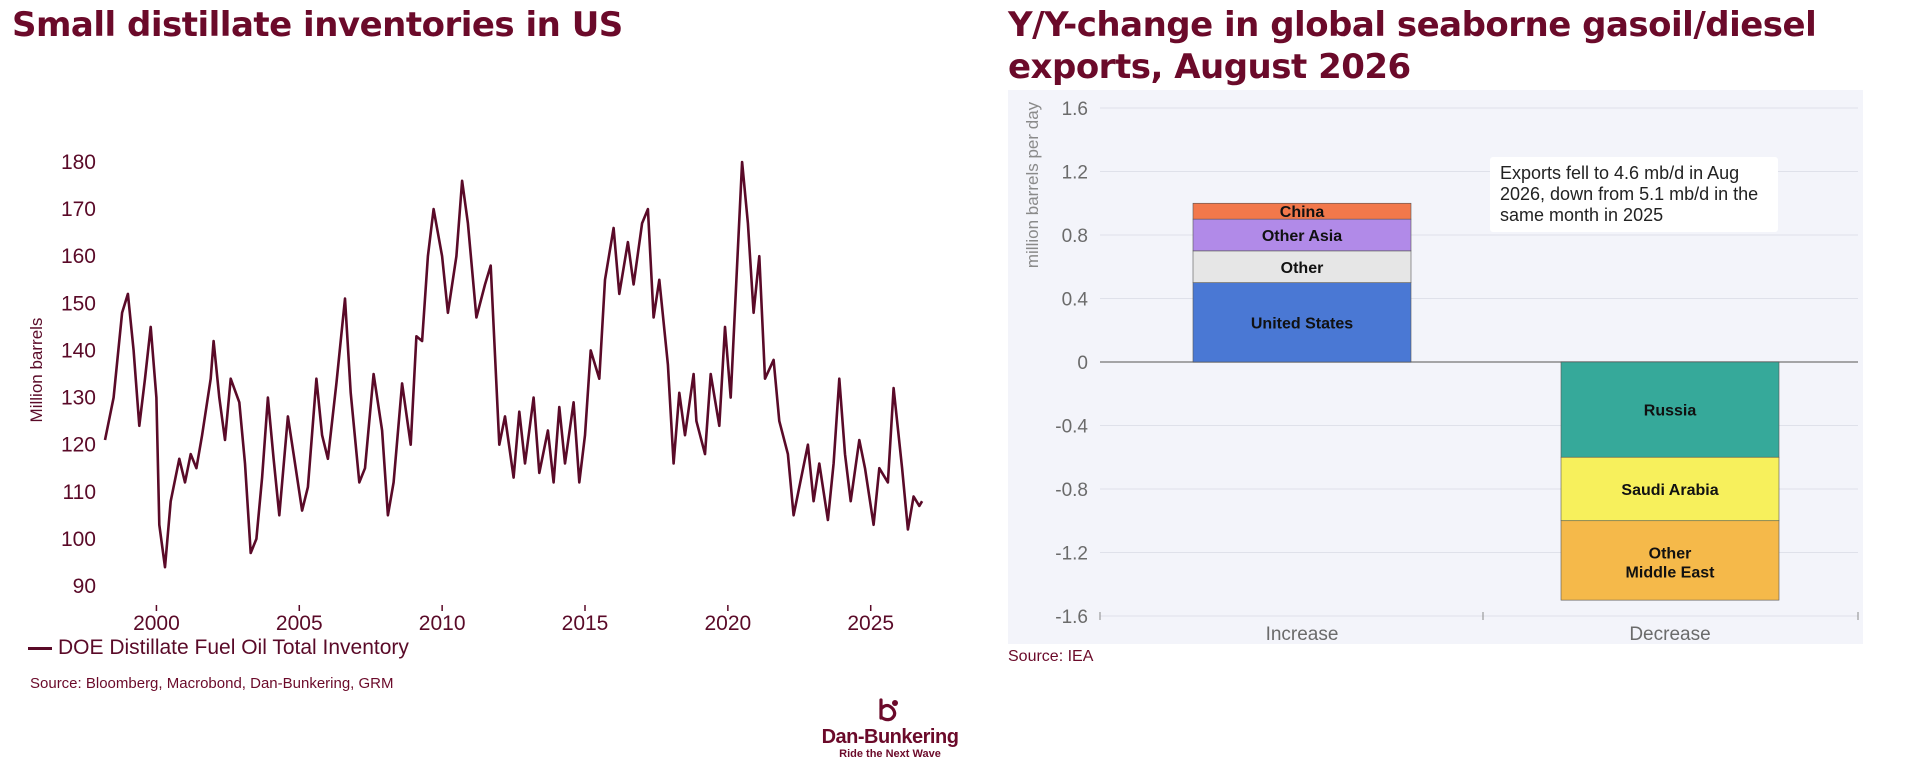 Image resolution: width=1914 pixels, height=762 pixels. I want to click on right-y-axis-label: million barrels per day, so click(1032, 184).